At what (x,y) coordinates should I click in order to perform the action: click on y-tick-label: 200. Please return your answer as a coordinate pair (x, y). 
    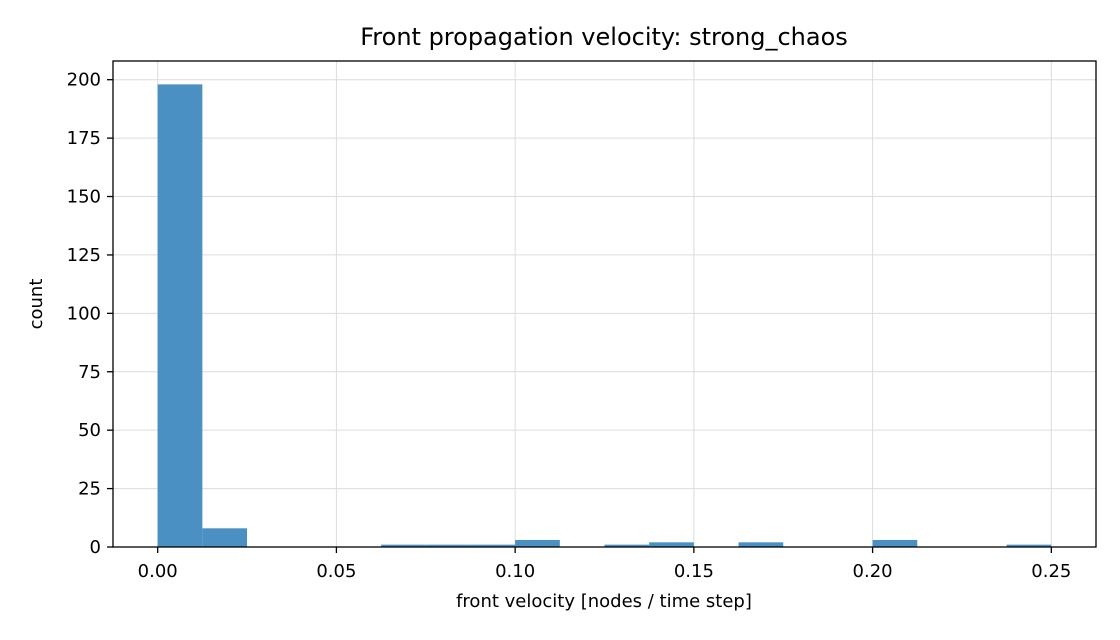
    Looking at the image, I should click on (84, 80).